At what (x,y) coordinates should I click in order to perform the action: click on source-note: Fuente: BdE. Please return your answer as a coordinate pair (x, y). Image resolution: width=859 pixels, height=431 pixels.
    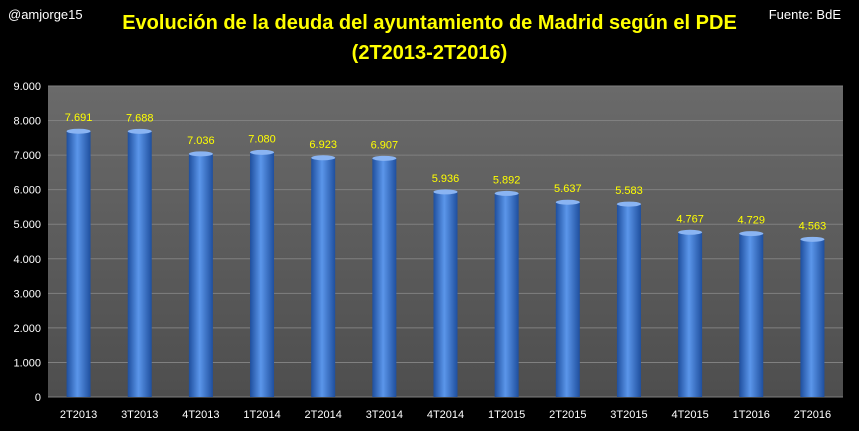
    Looking at the image, I should click on (804, 14).